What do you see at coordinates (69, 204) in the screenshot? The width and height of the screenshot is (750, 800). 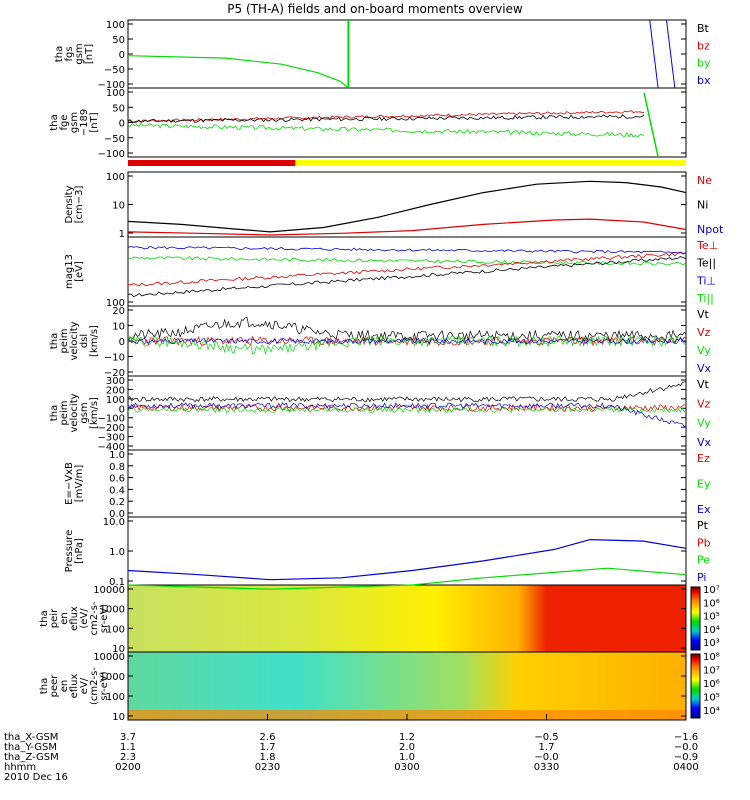 I see `ylabel-line: Density` at bounding box center [69, 204].